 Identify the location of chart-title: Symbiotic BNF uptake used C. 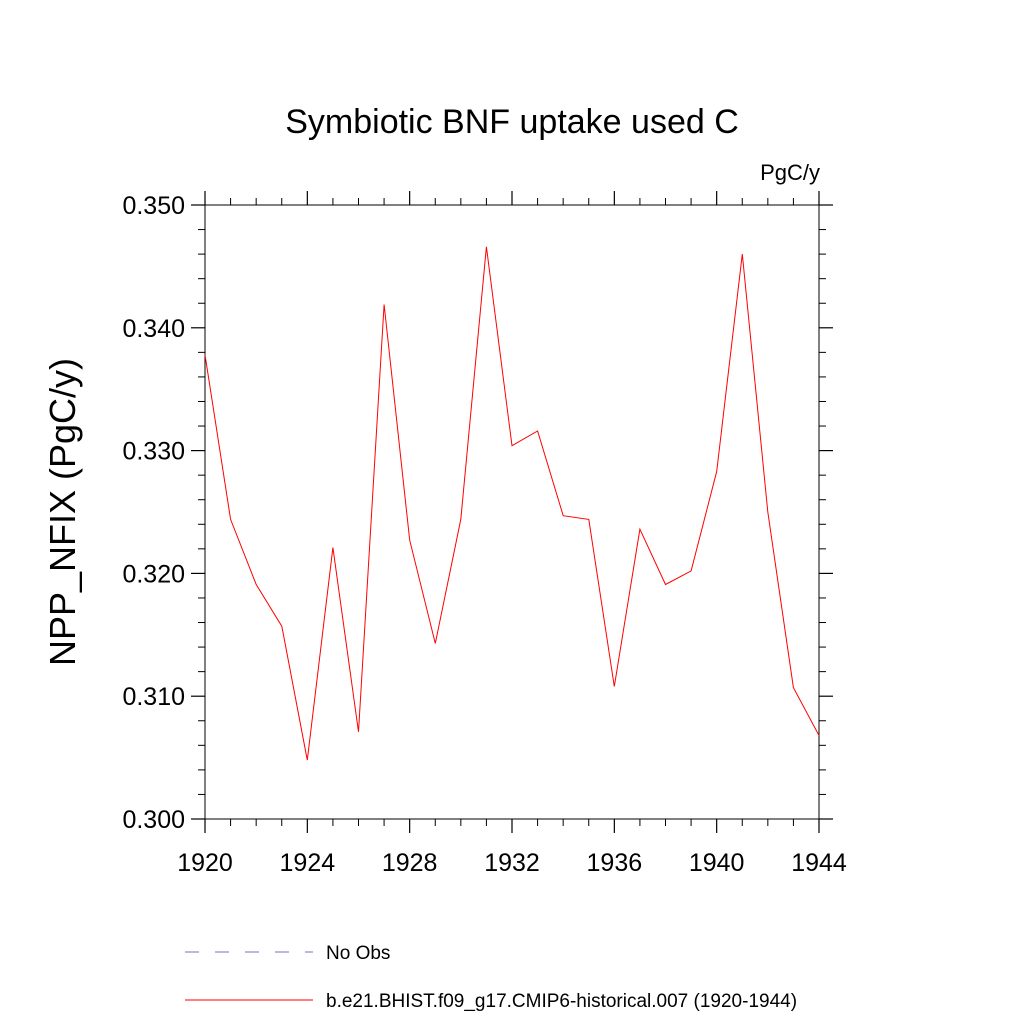
(512, 122).